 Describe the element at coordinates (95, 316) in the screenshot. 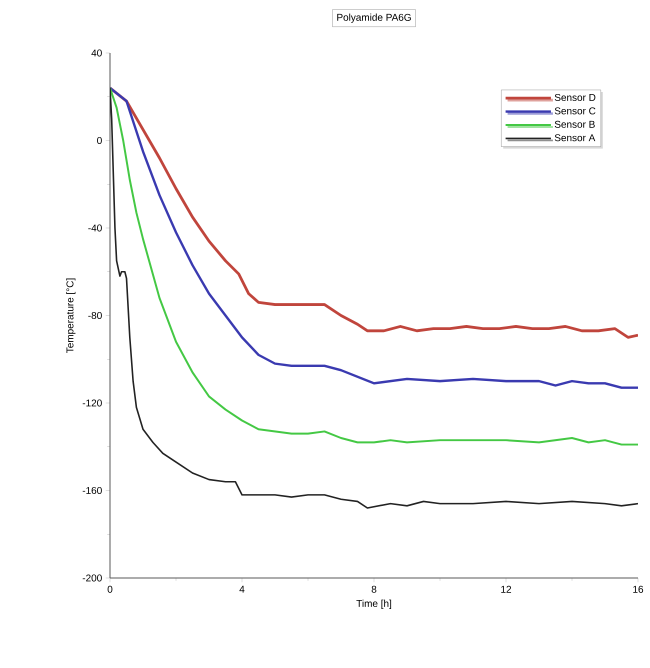

I see `y-tick-label: -80` at that location.